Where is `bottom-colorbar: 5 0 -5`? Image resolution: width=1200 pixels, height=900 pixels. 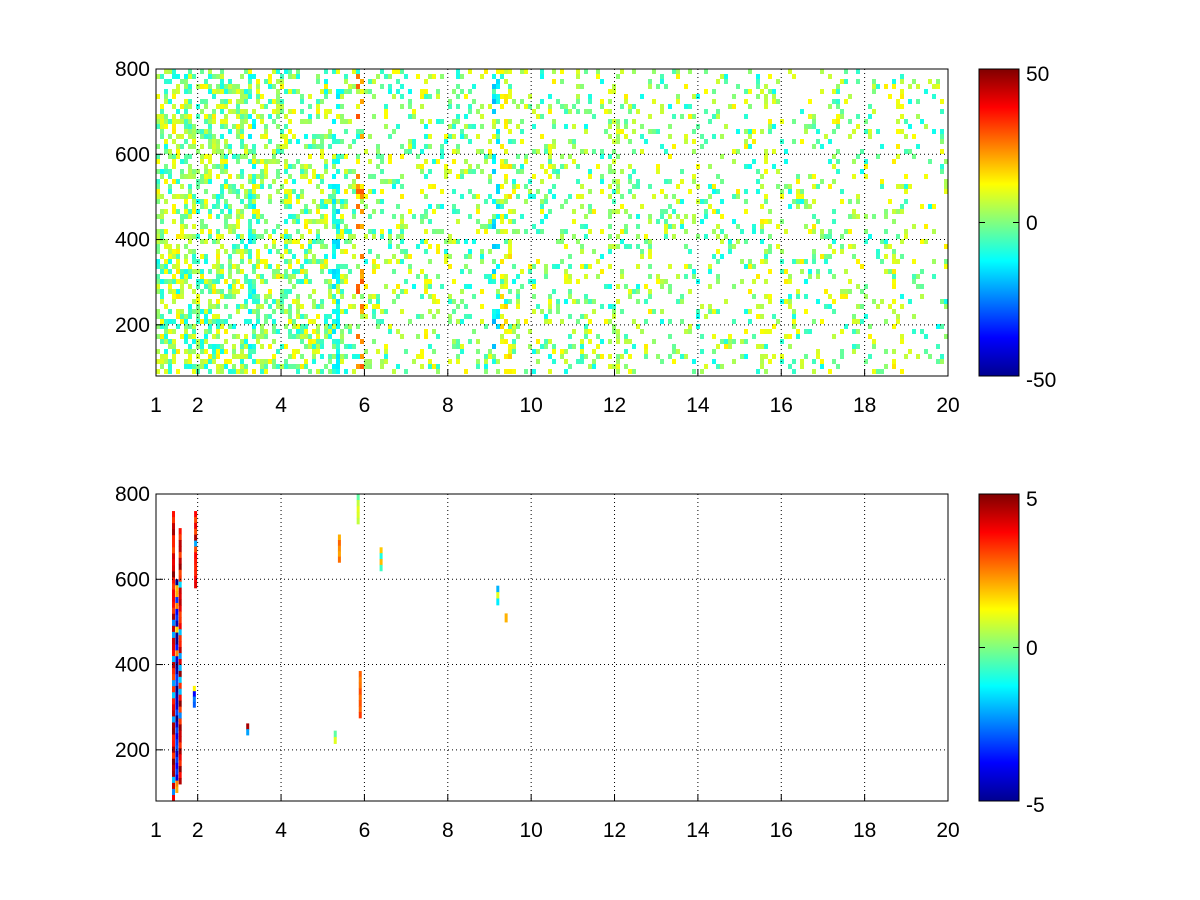 bottom-colorbar: 5 0 -5 is located at coordinates (1011, 652).